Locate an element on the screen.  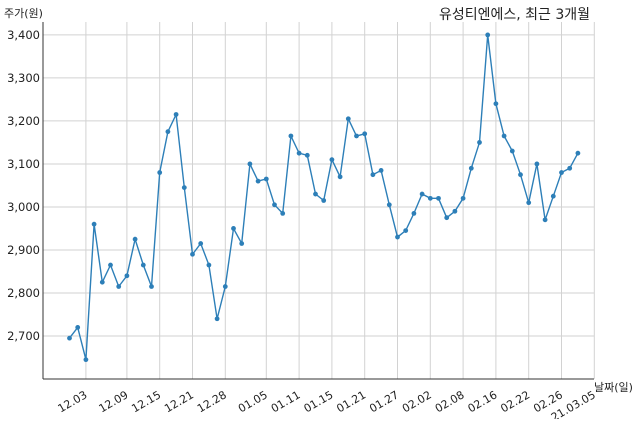
x-tick-label: 01.27 is located at coordinates (384, 401).